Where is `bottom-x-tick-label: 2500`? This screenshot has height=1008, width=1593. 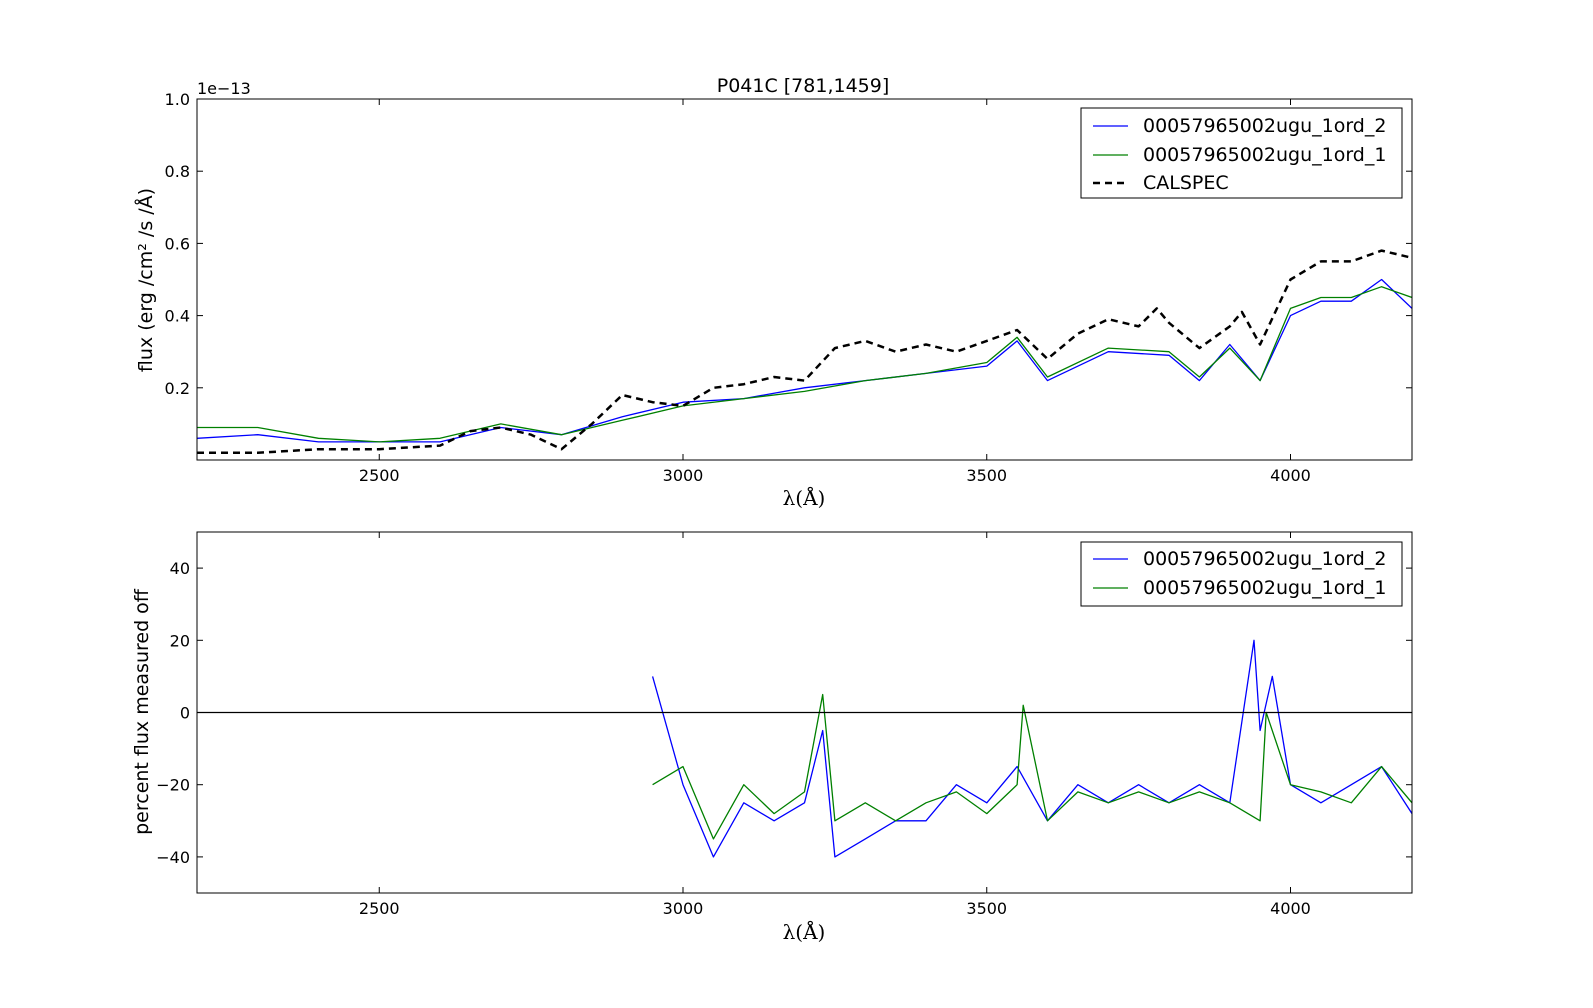
bottom-x-tick-label: 2500 is located at coordinates (379, 908).